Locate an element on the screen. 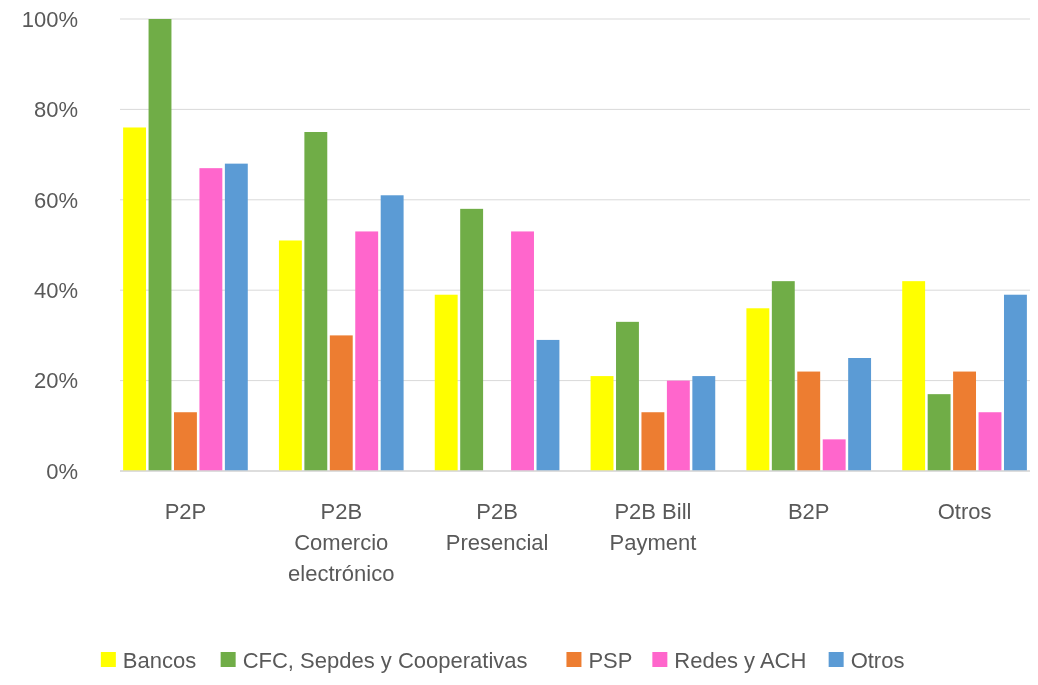 This screenshot has width=1038, height=685. legend-label: Redes y ACH is located at coordinates (740, 660).